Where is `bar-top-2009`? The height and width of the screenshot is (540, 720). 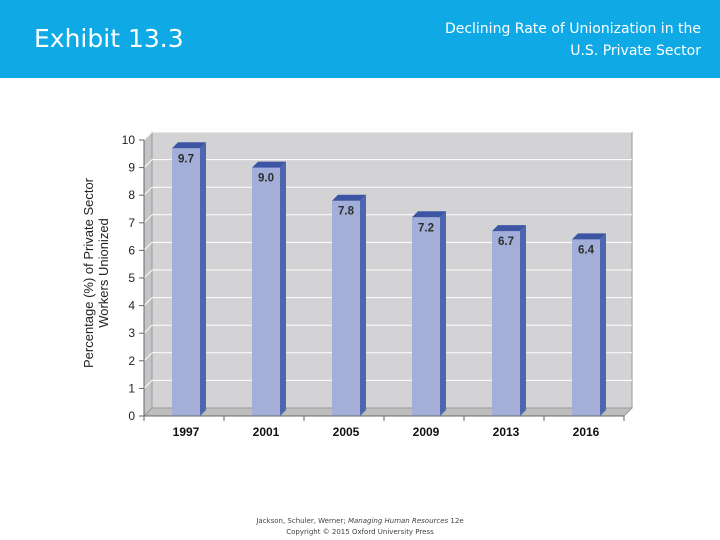 bar-top-2009 is located at coordinates (429, 214).